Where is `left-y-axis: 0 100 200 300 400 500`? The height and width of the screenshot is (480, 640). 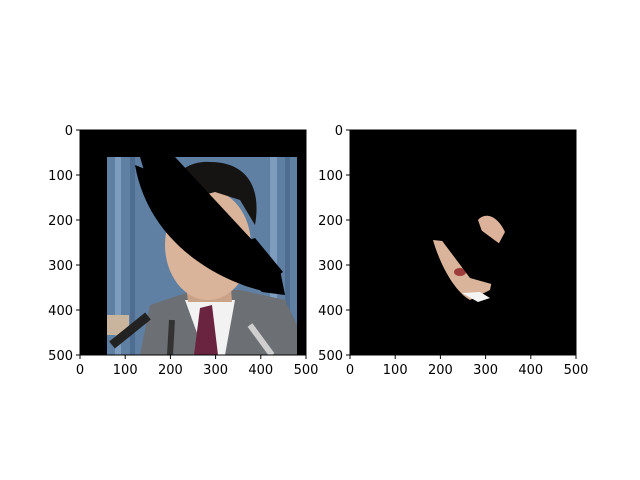
left-y-axis: 0 100 200 300 400 500 is located at coordinates (64, 244).